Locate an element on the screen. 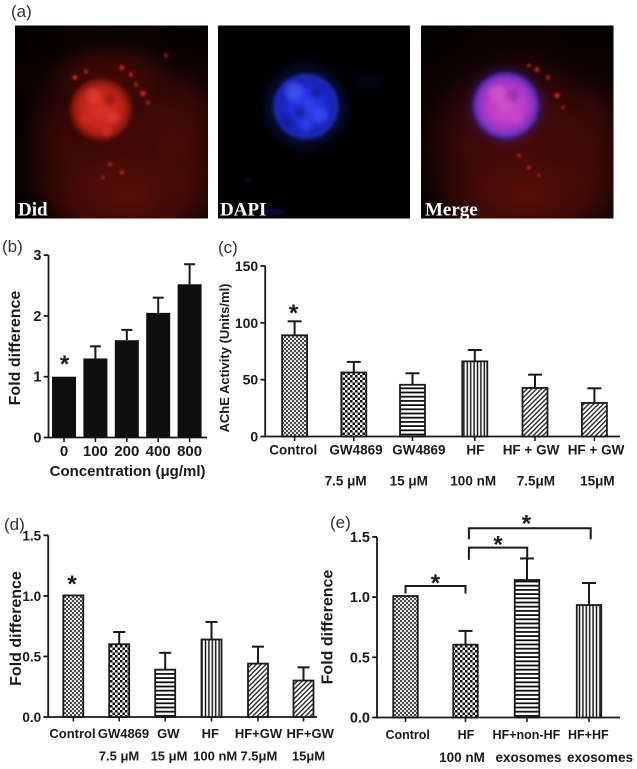 The height and width of the screenshot is (769, 637). svg-text: 50 is located at coordinates (251, 380).